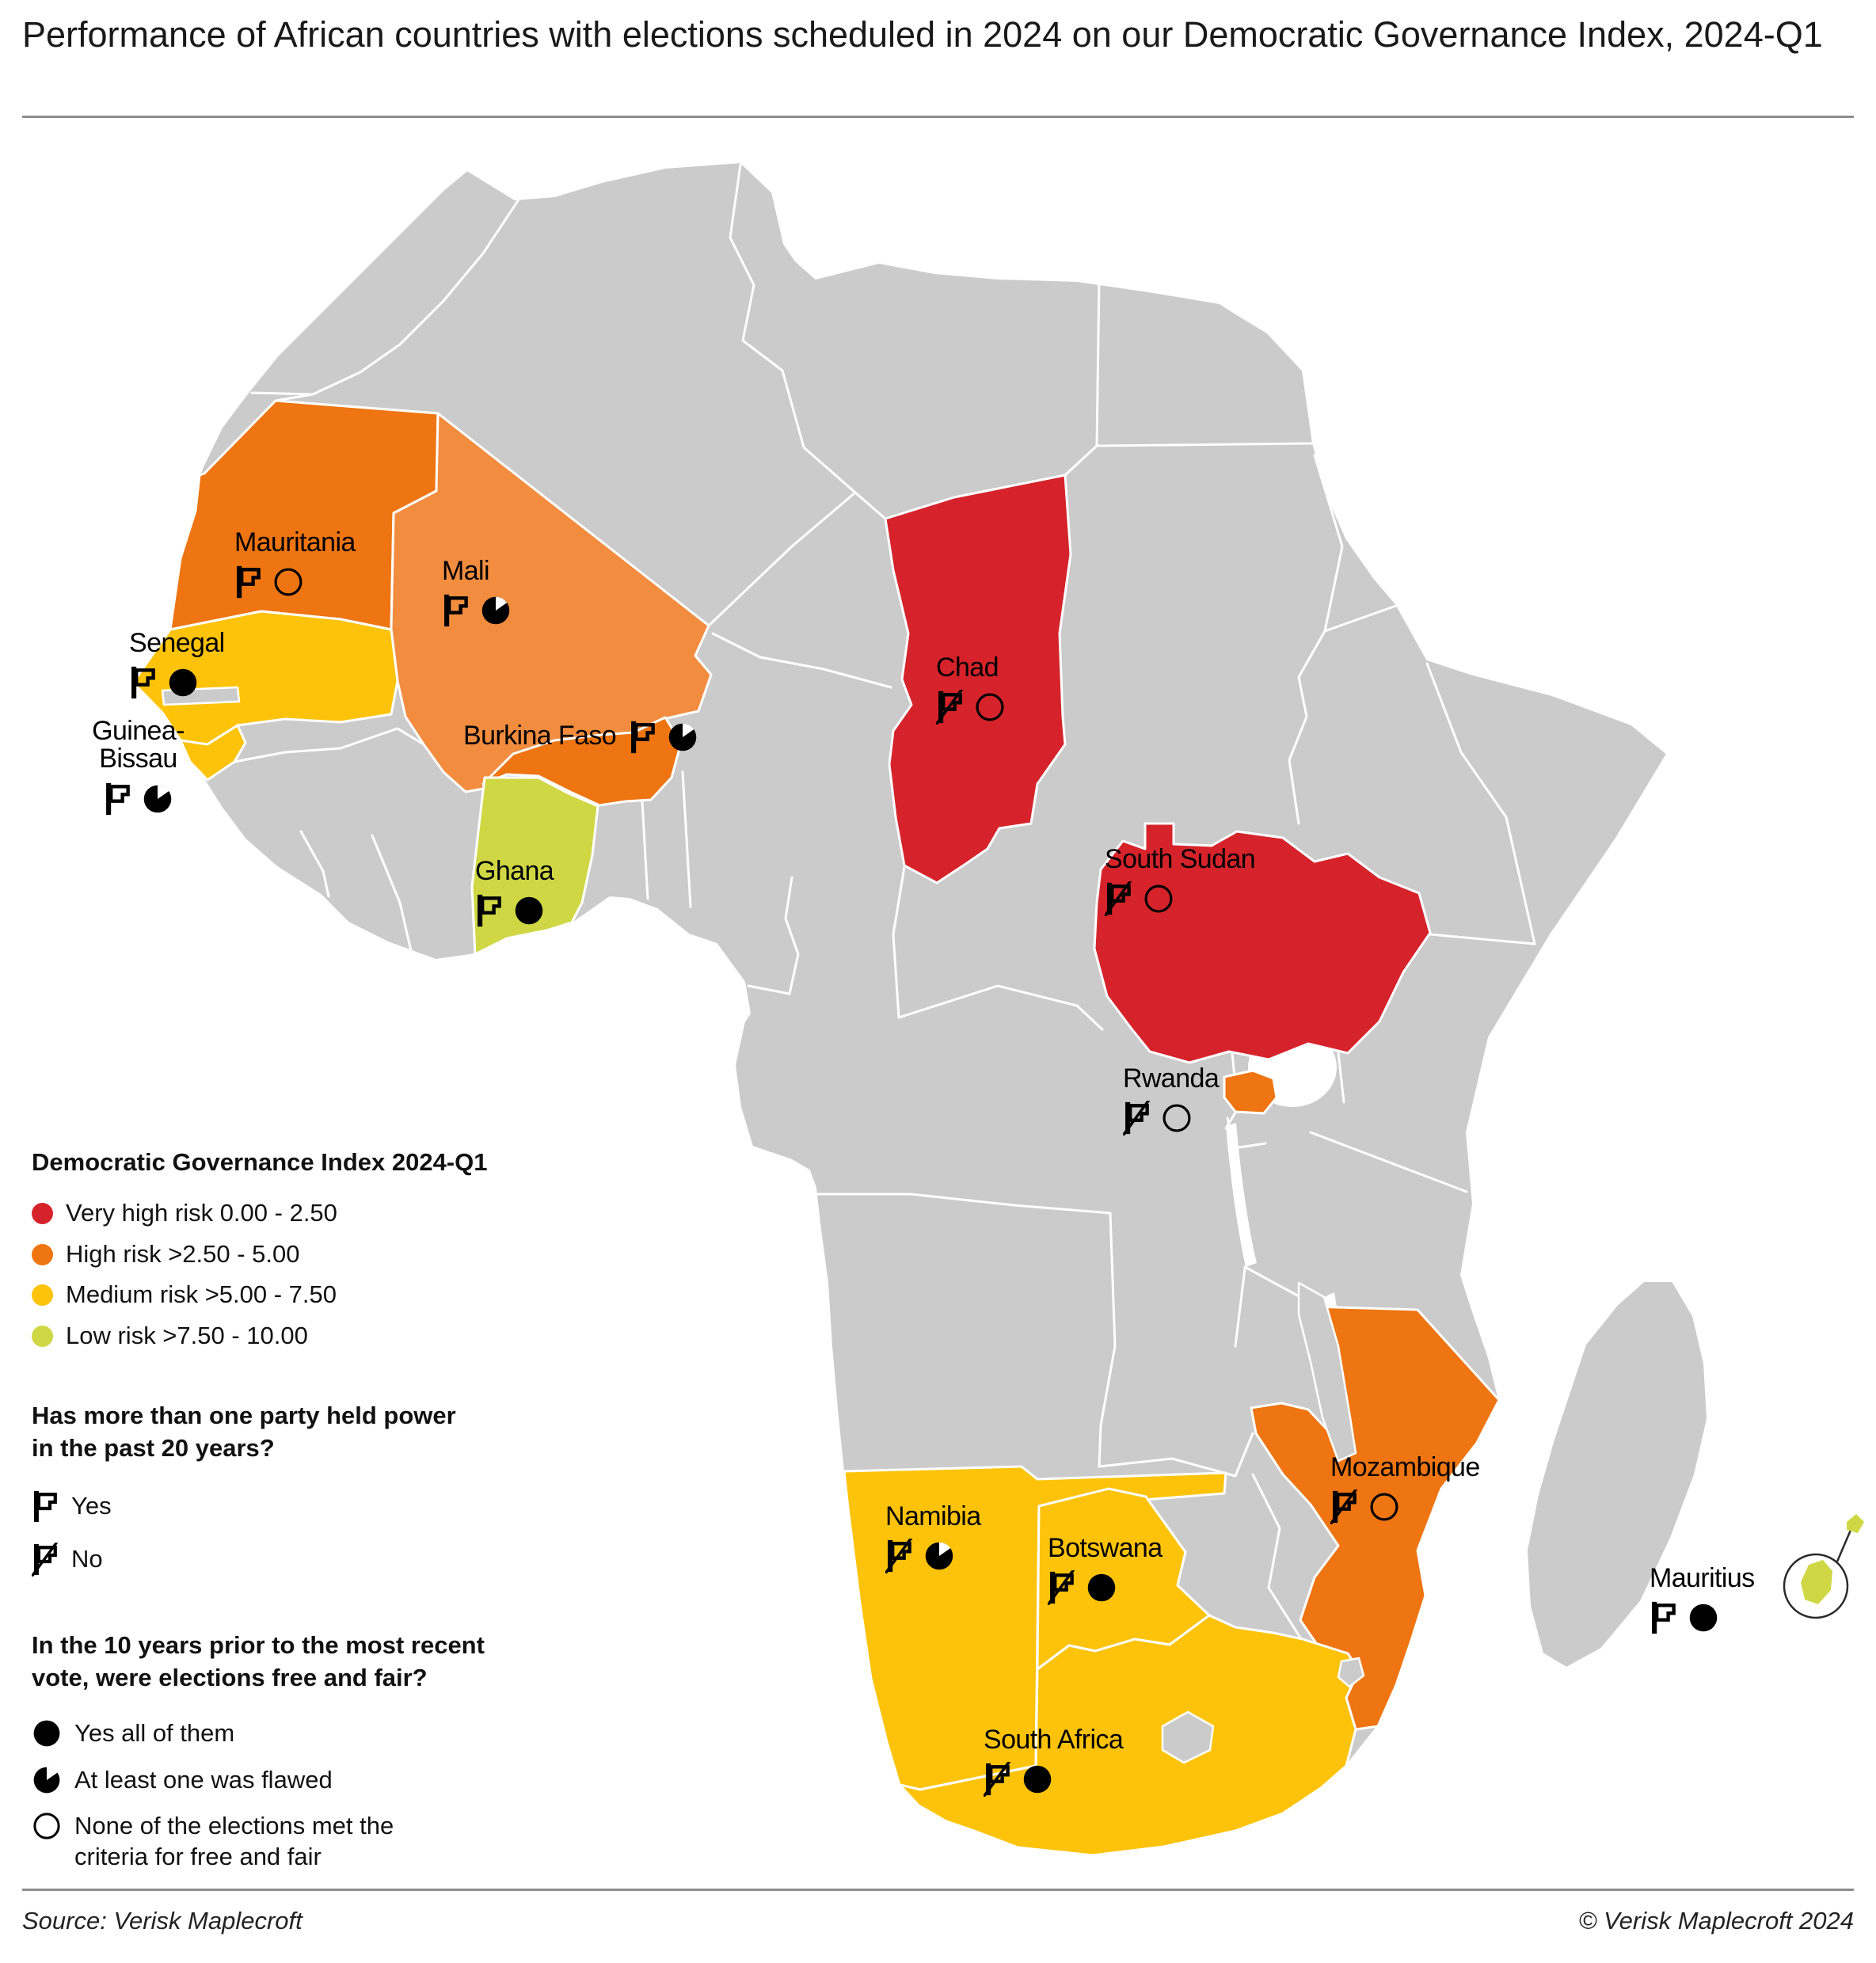 The image size is (1876, 1963). What do you see at coordinates (47, 1826) in the screenshot?
I see `pie-none-icon` at bounding box center [47, 1826].